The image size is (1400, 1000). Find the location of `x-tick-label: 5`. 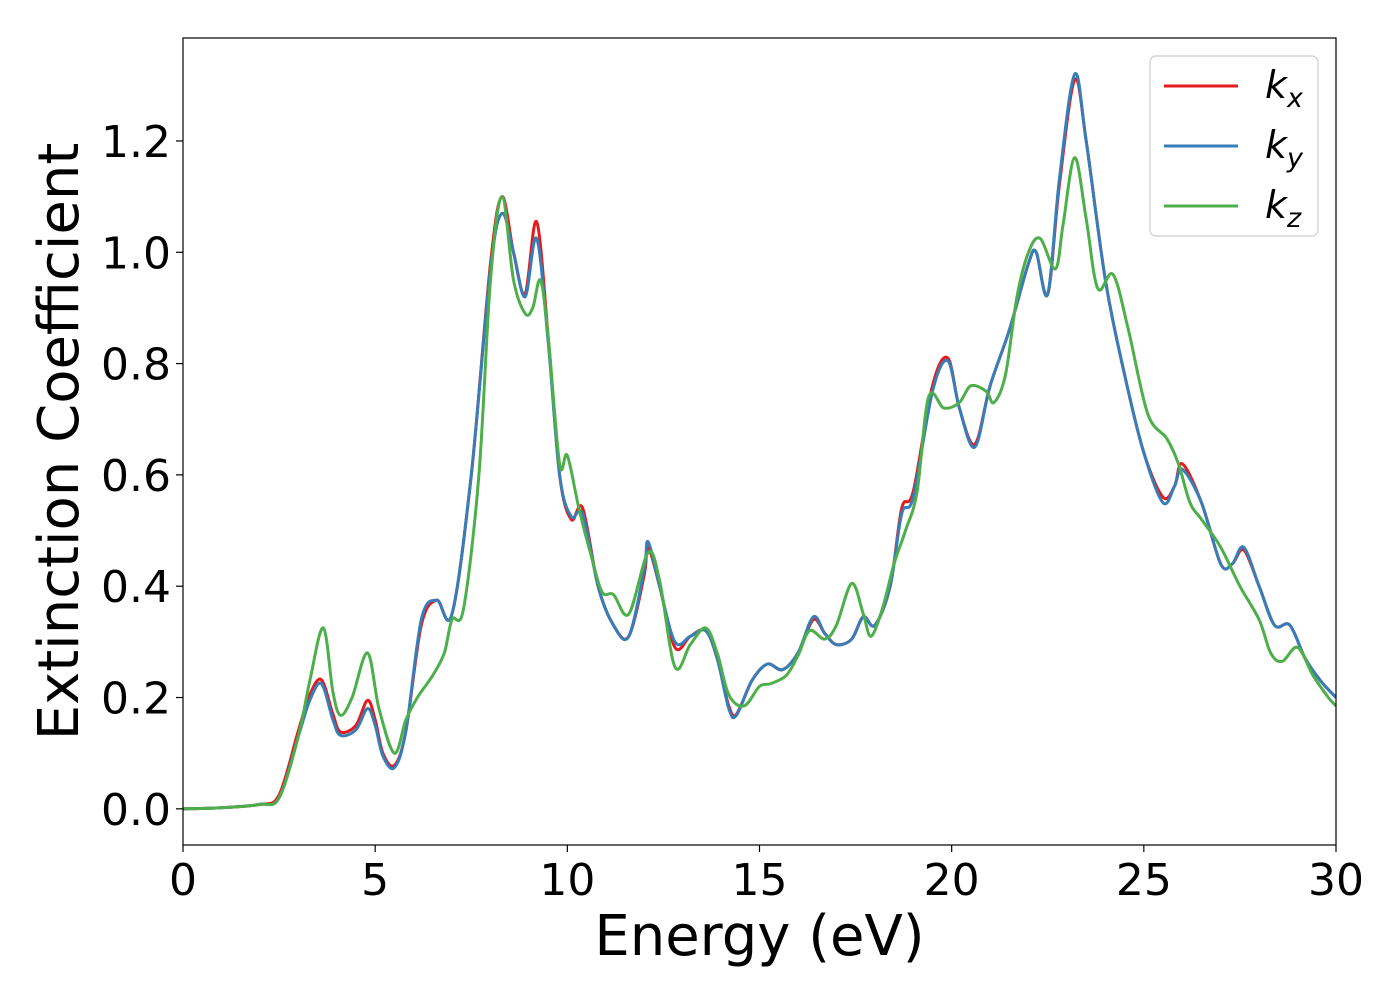

x-tick-label: 5 is located at coordinates (375, 880).